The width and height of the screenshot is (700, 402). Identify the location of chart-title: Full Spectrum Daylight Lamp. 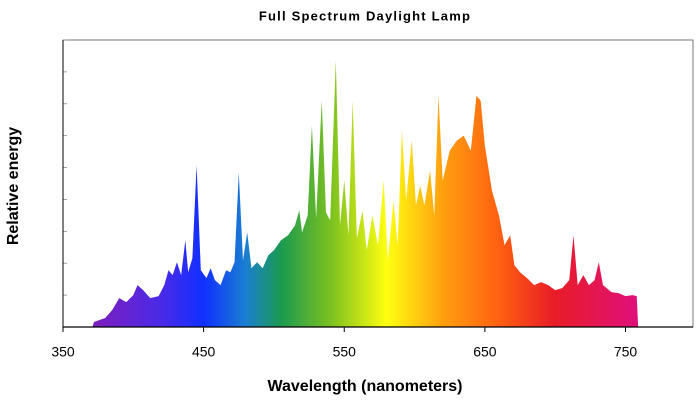
(365, 15).